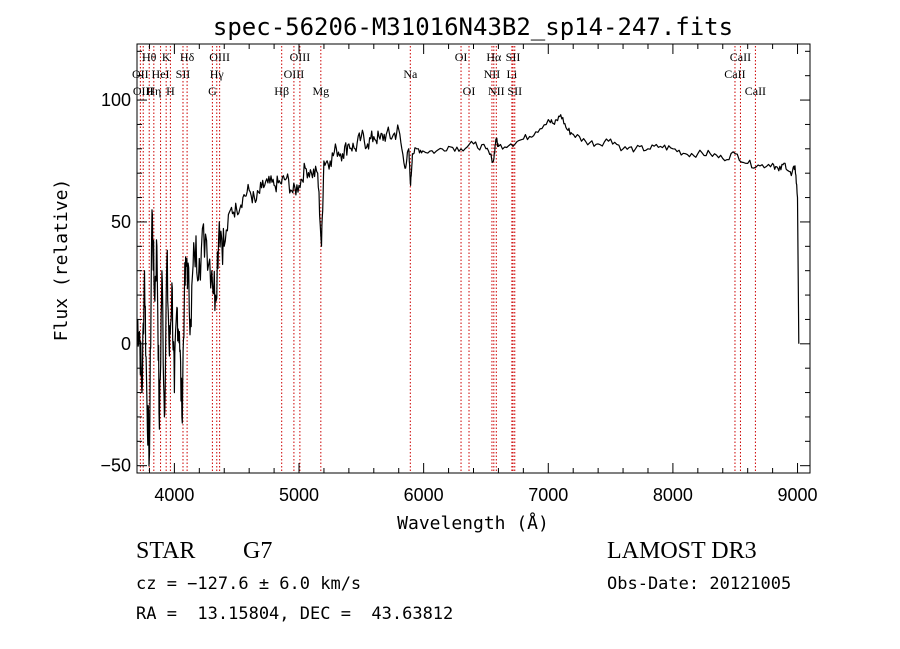  Describe the element at coordinates (217, 74) in the screenshot. I see `line-label: Hγ` at that location.